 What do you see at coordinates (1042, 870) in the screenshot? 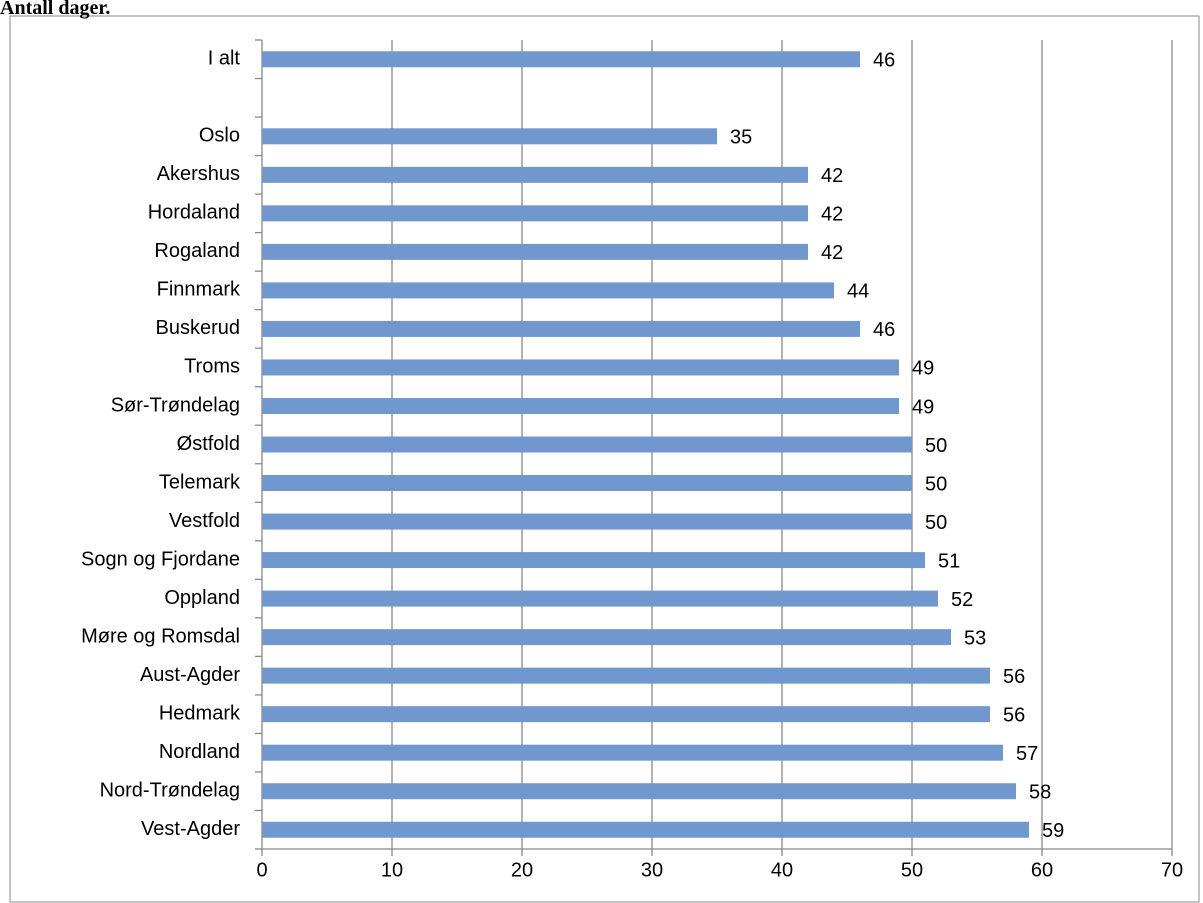
I see `x-tick-label: 60` at bounding box center [1042, 870].